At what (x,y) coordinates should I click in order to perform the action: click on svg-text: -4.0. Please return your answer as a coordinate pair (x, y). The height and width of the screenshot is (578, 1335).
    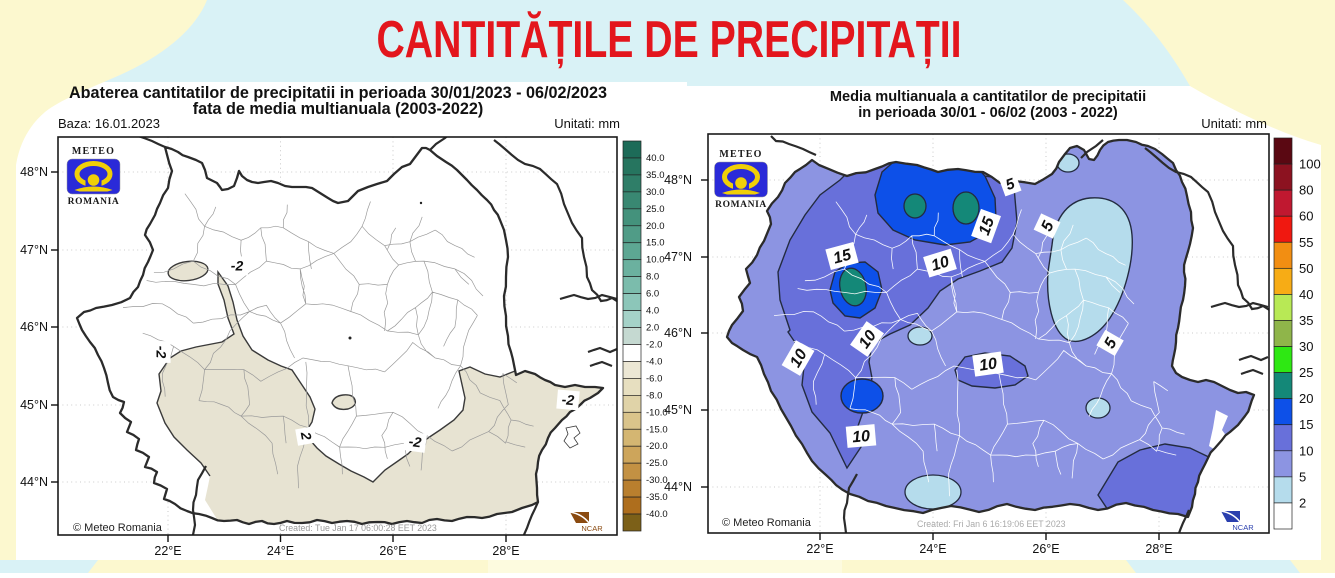
    Looking at the image, I should click on (654, 361).